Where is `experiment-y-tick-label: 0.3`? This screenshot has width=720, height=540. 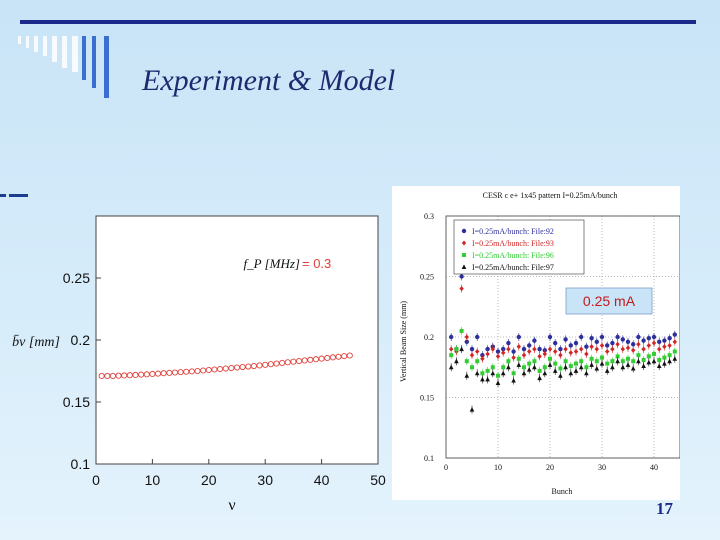
experiment-y-tick-label: 0.3 is located at coordinates (429, 216).